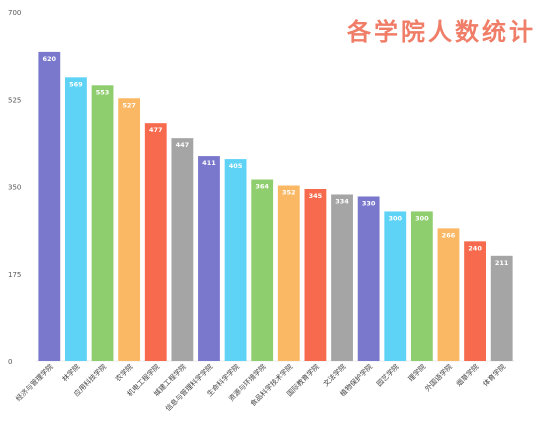 This screenshot has width=550, height=422. What do you see at coordinates (289, 193) in the screenshot?
I see `bar-value-label: 352` at bounding box center [289, 193].